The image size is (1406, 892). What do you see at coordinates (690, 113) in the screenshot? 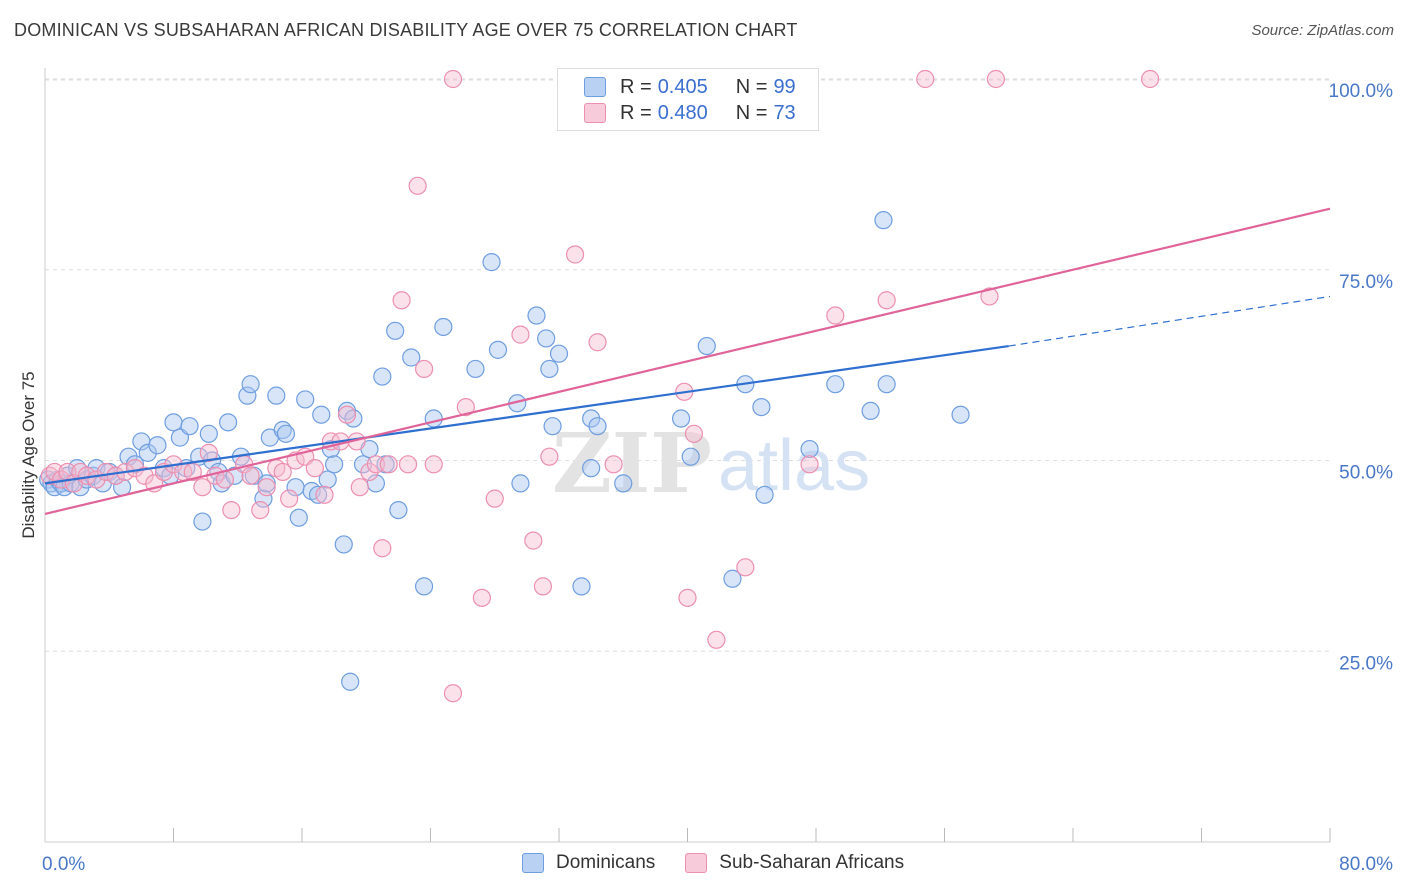
I see `legend-row-subsaharan: R = 0.480 N = 73` at bounding box center [690, 113].